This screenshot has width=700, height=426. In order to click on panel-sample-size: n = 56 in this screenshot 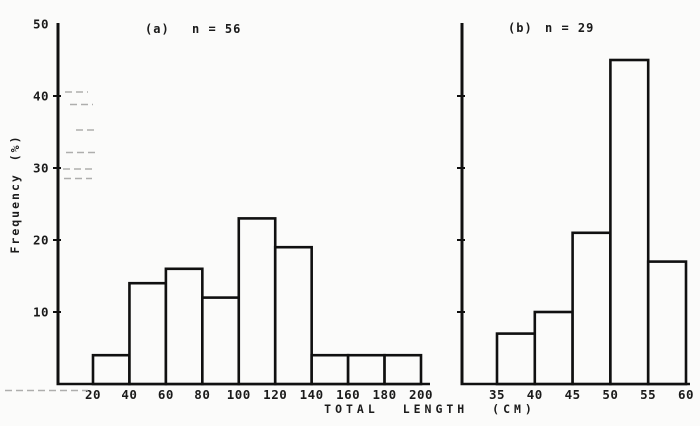, I will do `click(216, 29)`.